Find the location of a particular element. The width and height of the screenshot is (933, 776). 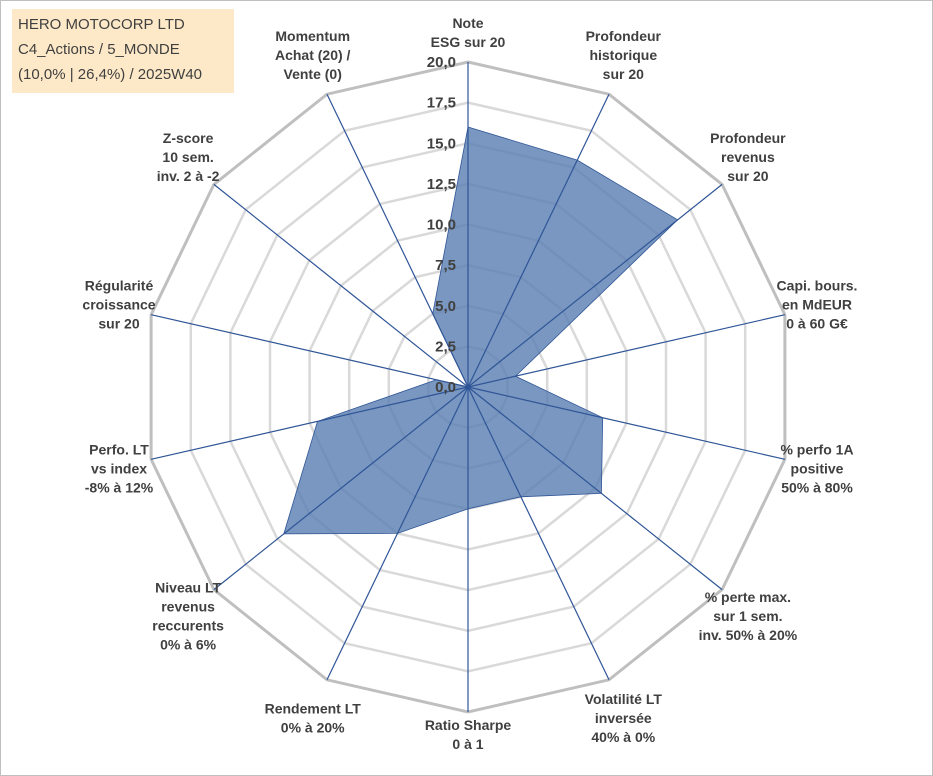

axis-label-line: inversée is located at coordinates (623, 718).